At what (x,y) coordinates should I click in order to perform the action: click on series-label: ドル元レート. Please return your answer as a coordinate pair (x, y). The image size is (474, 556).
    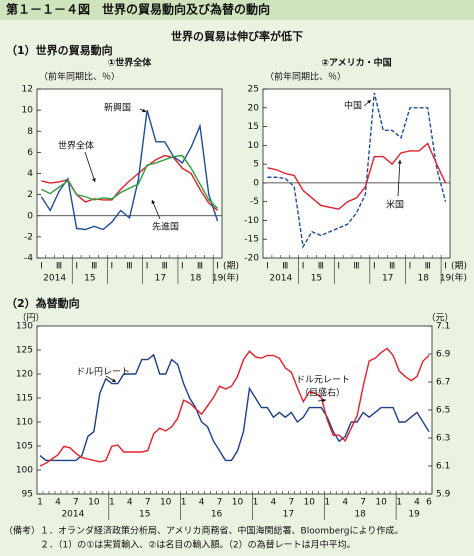
    Looking at the image, I should click on (323, 381).